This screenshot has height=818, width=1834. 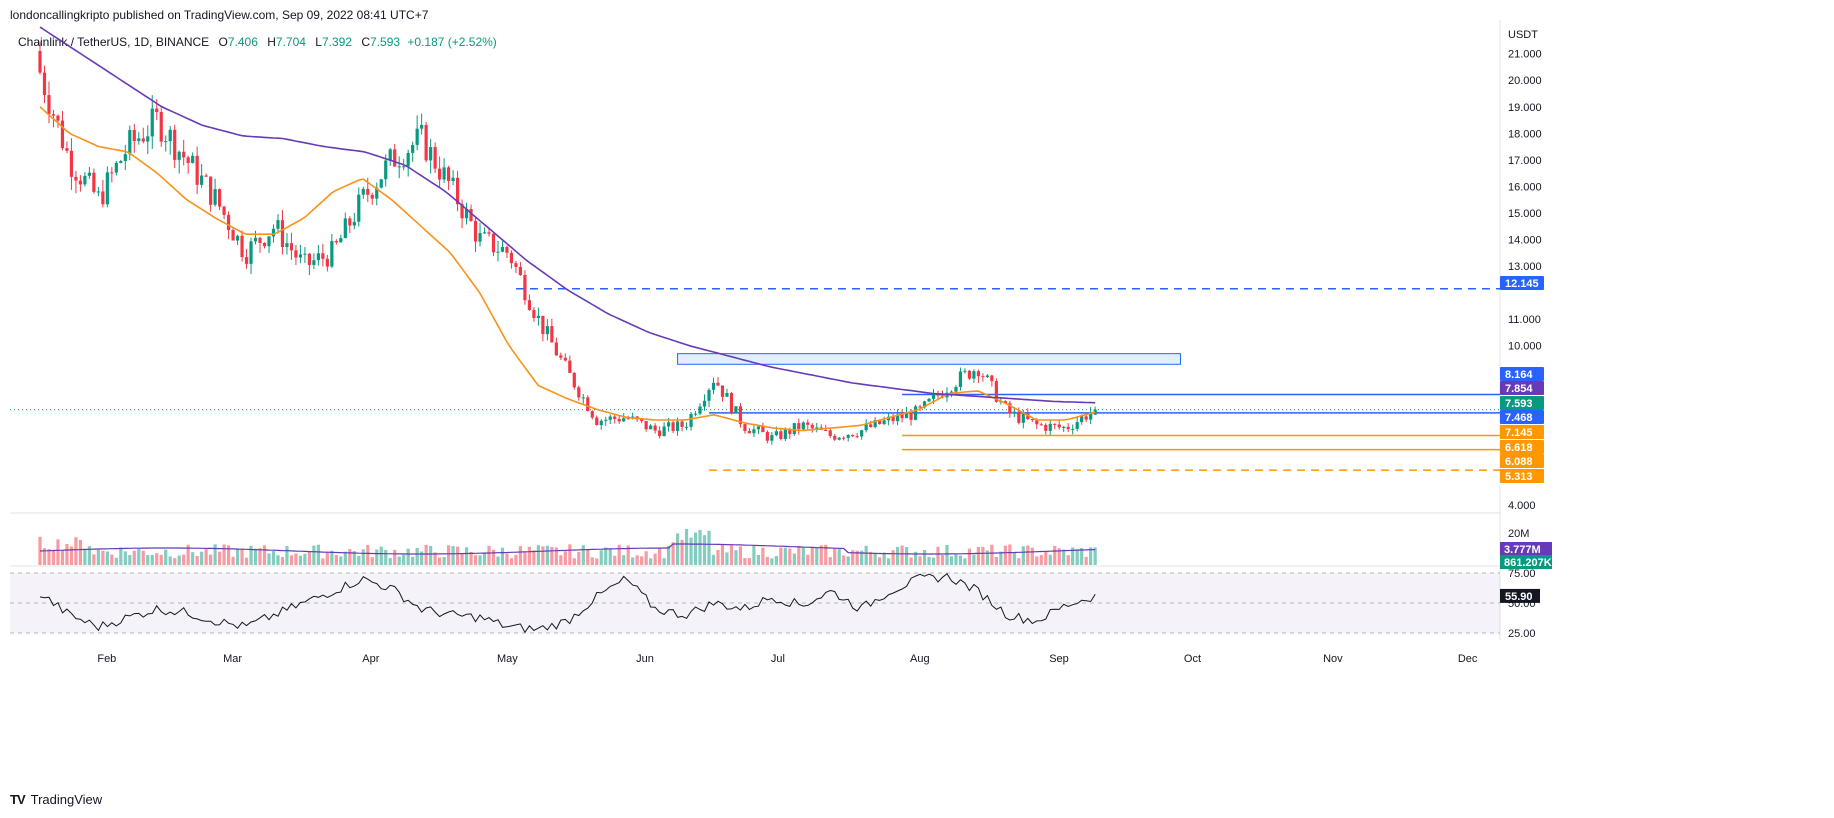 I want to click on close-value: 7.593, so click(x=385, y=42).